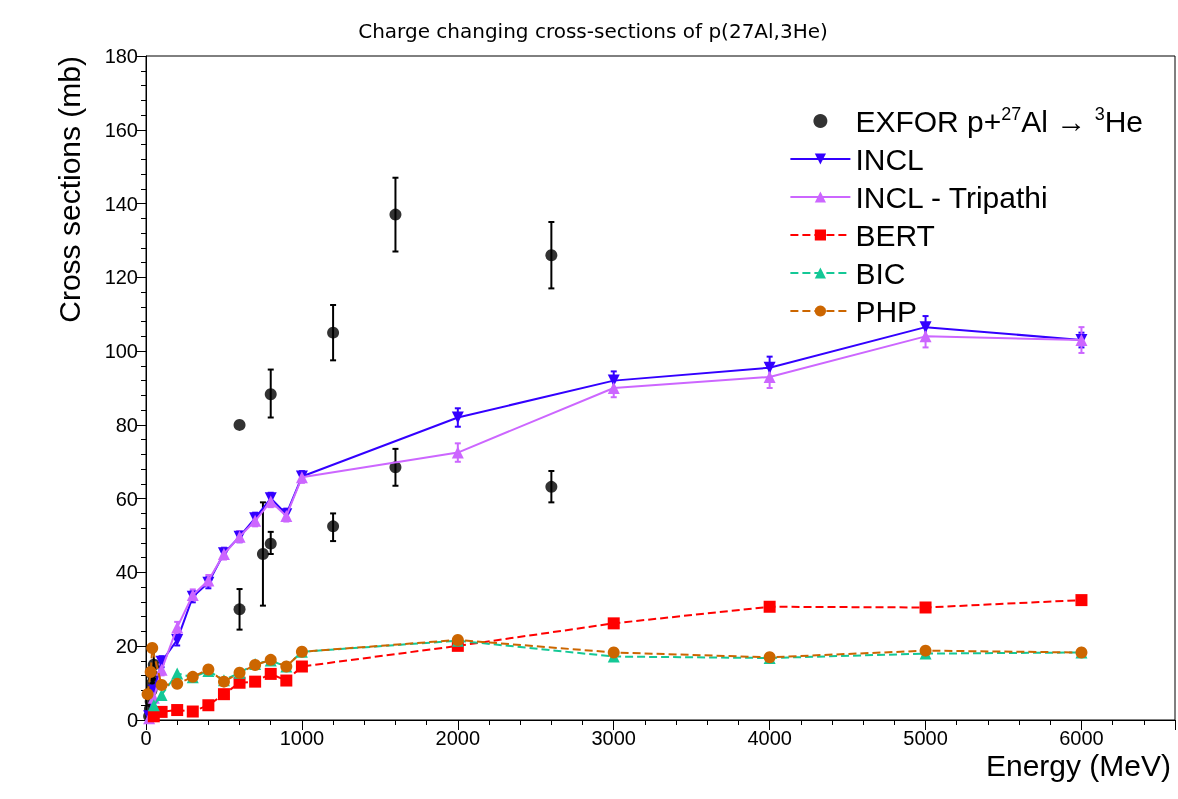  I want to click on x-tick-label: 4000, so click(769, 738).